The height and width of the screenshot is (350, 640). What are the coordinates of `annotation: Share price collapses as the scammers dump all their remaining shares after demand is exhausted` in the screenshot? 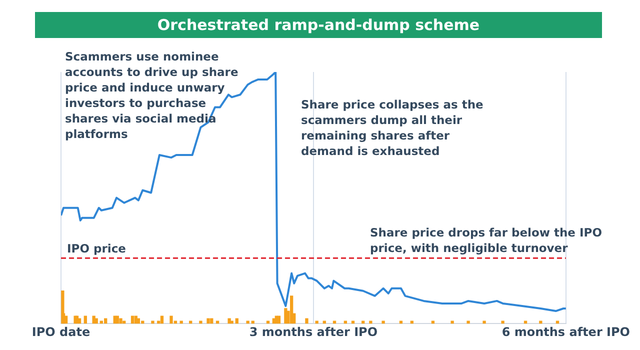 It's located at (392, 128).